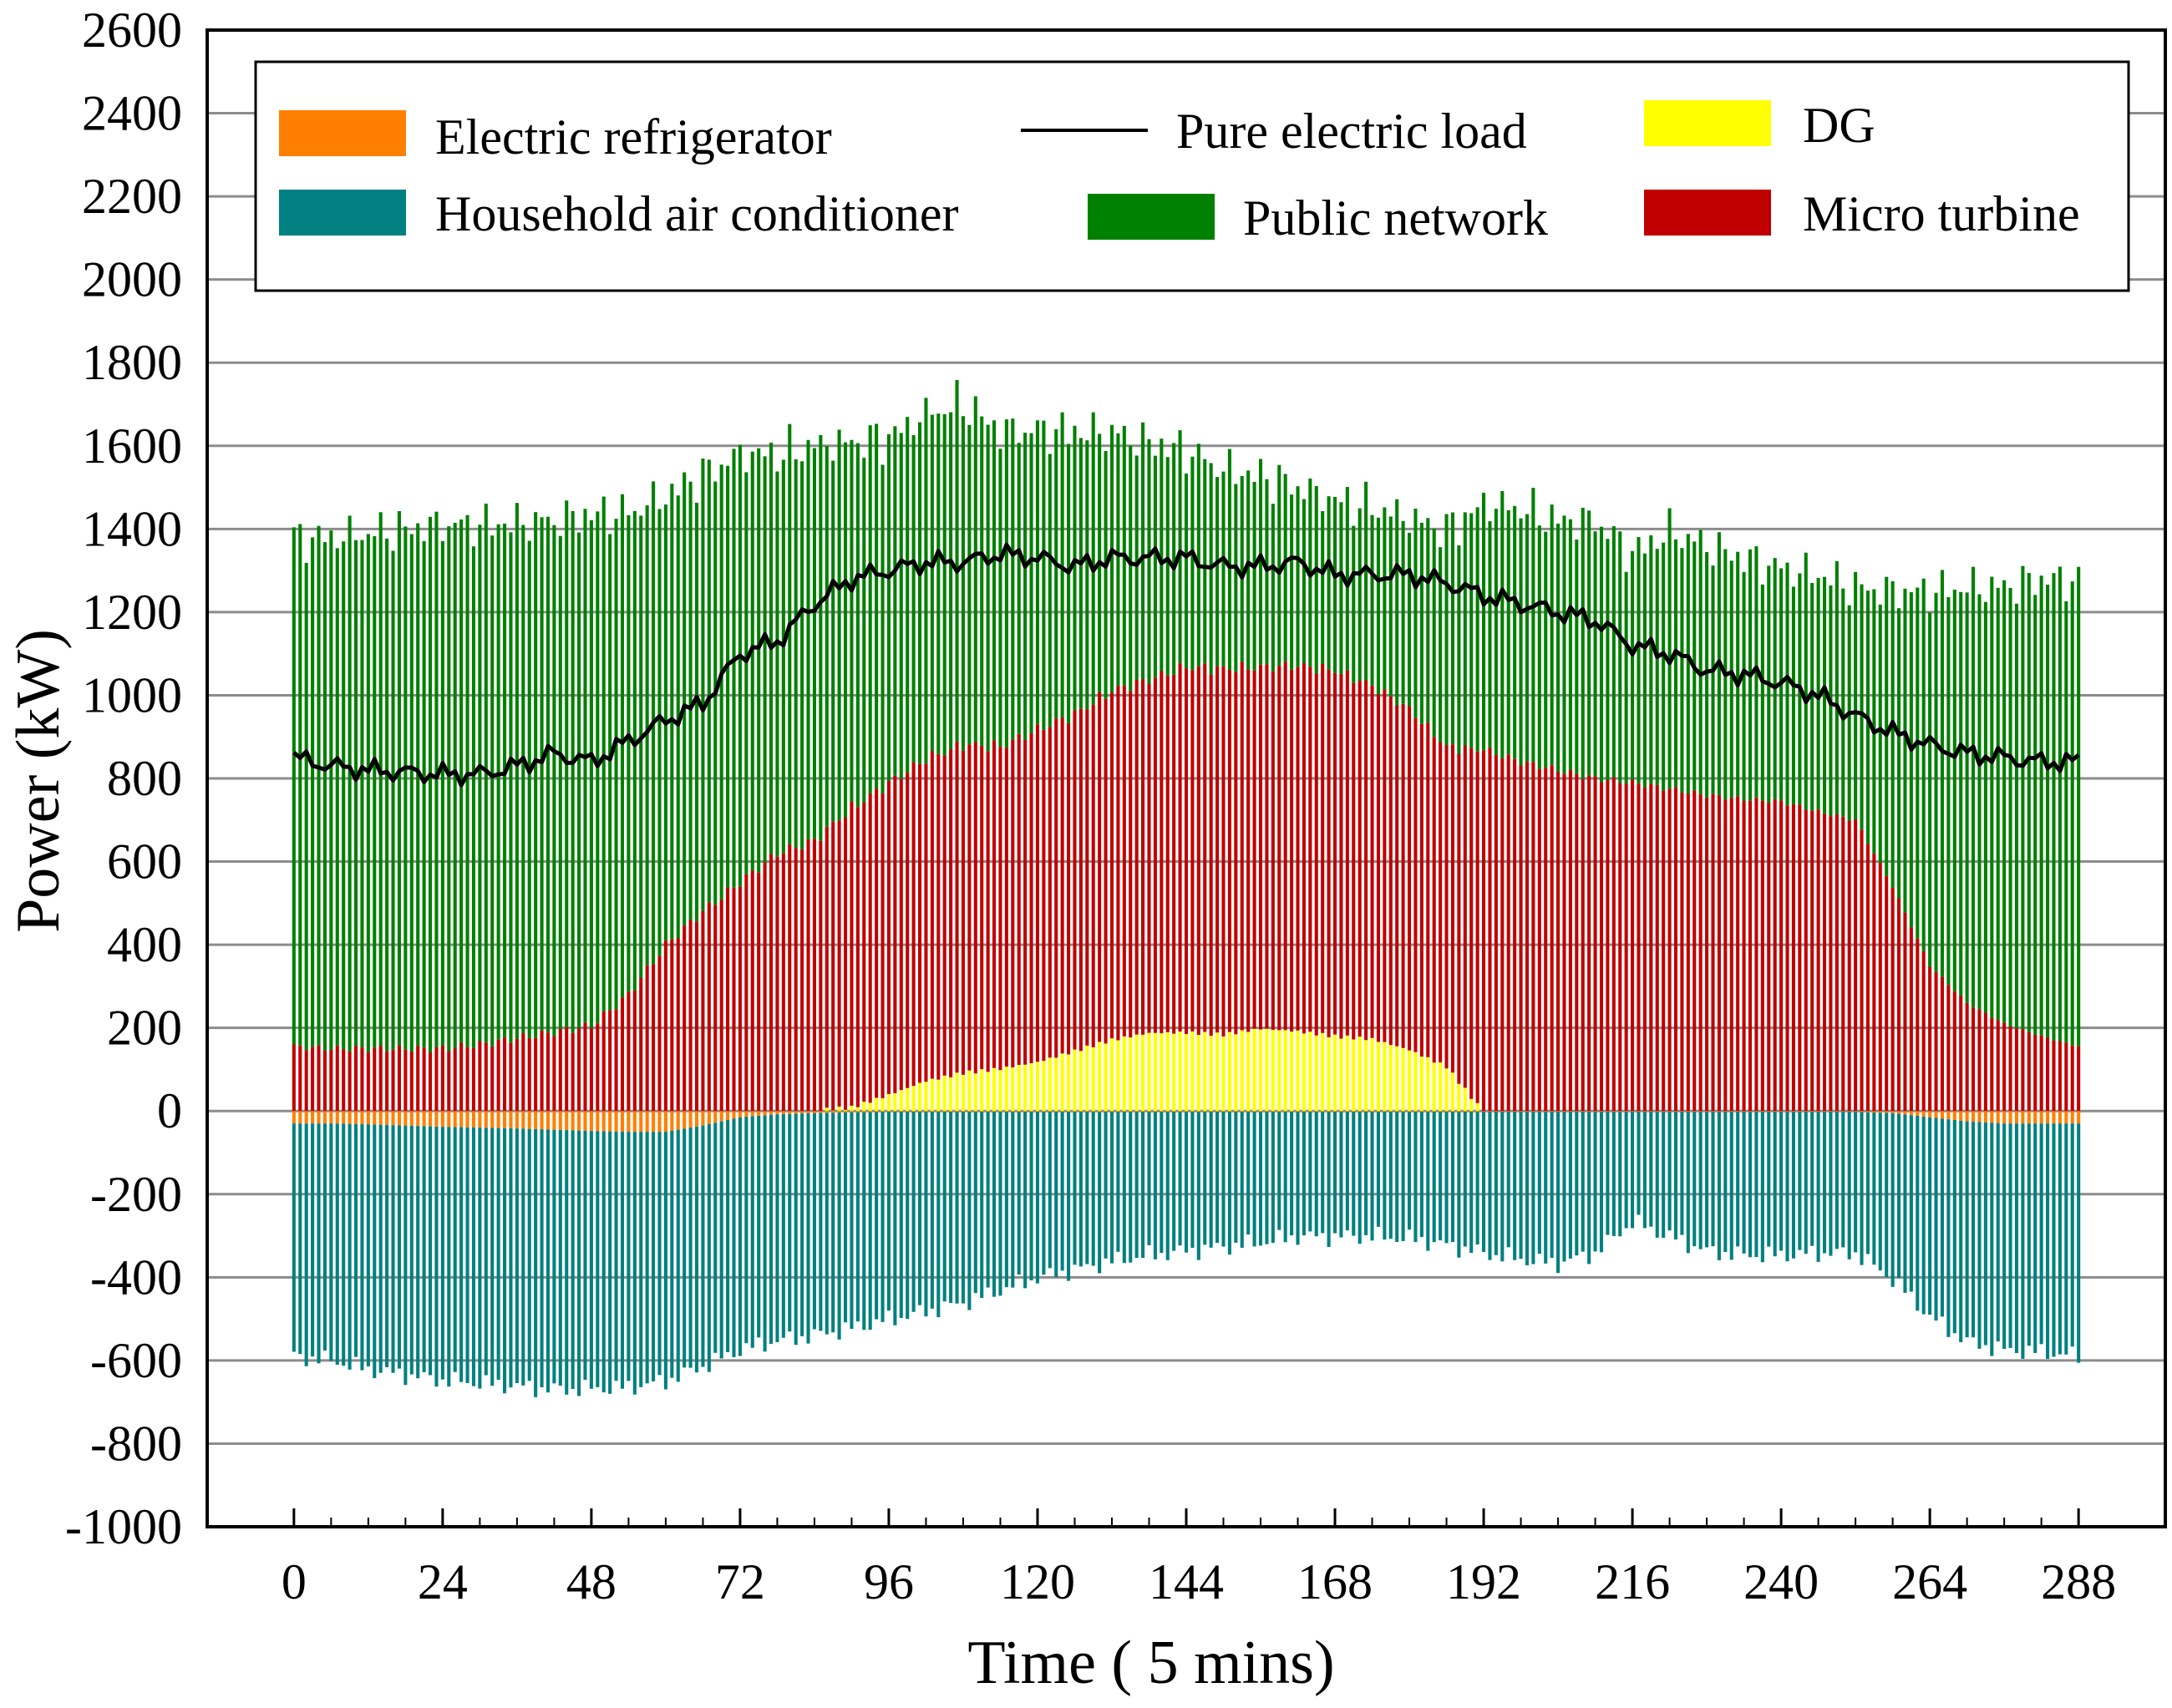 The height and width of the screenshot is (1708, 2172). I want to click on y-tick-label-2400: 2400, so click(132, 114).